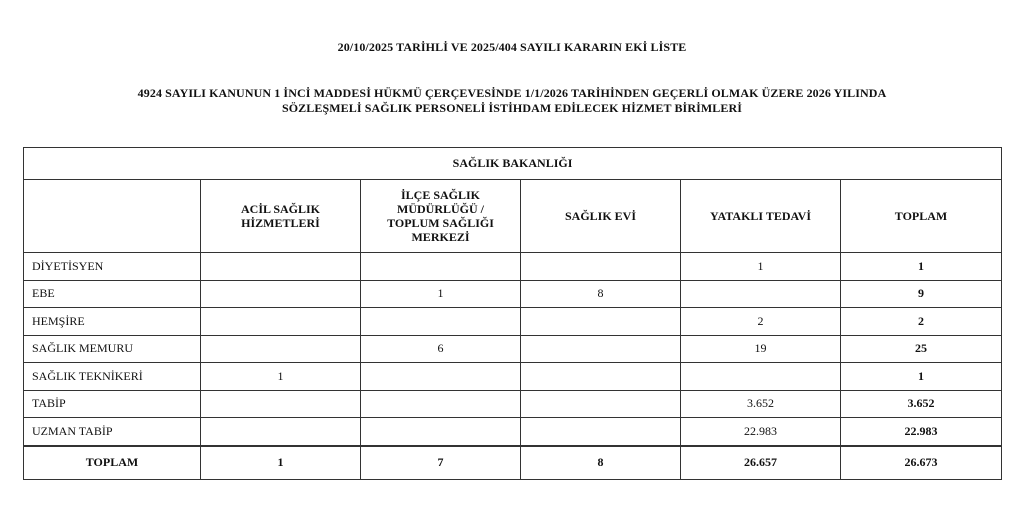 The image size is (1024, 515). I want to click on total-cell: 1, so click(280, 462).